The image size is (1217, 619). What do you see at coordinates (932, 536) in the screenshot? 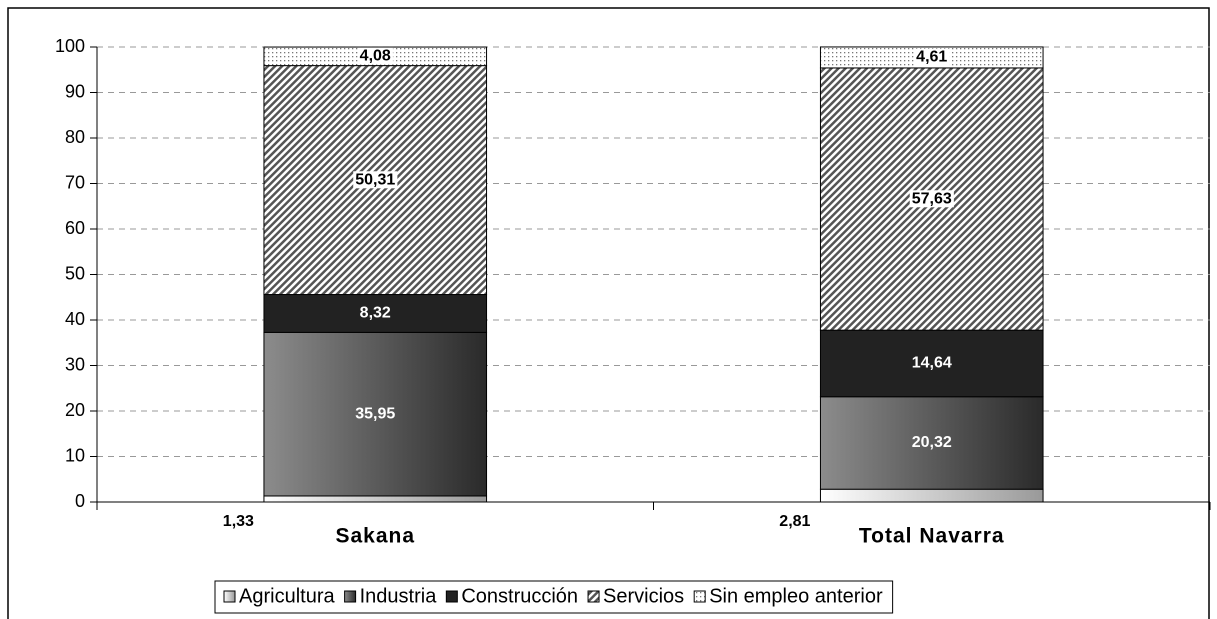
I see `x-tick-label: Total Navarra` at bounding box center [932, 536].